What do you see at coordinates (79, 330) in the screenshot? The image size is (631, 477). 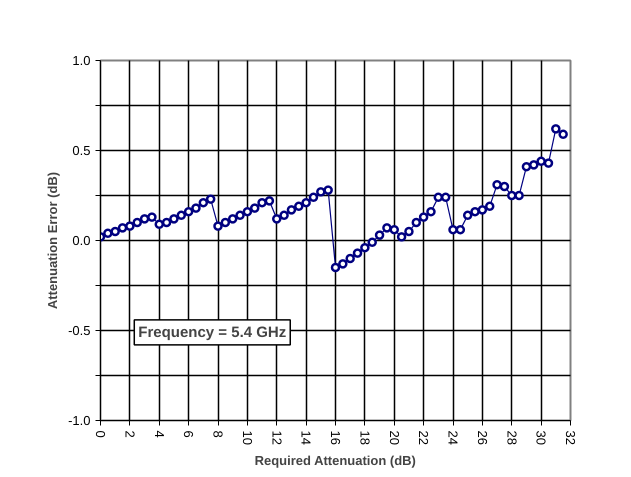 I see `y-tick-label: -0.5` at bounding box center [79, 330].